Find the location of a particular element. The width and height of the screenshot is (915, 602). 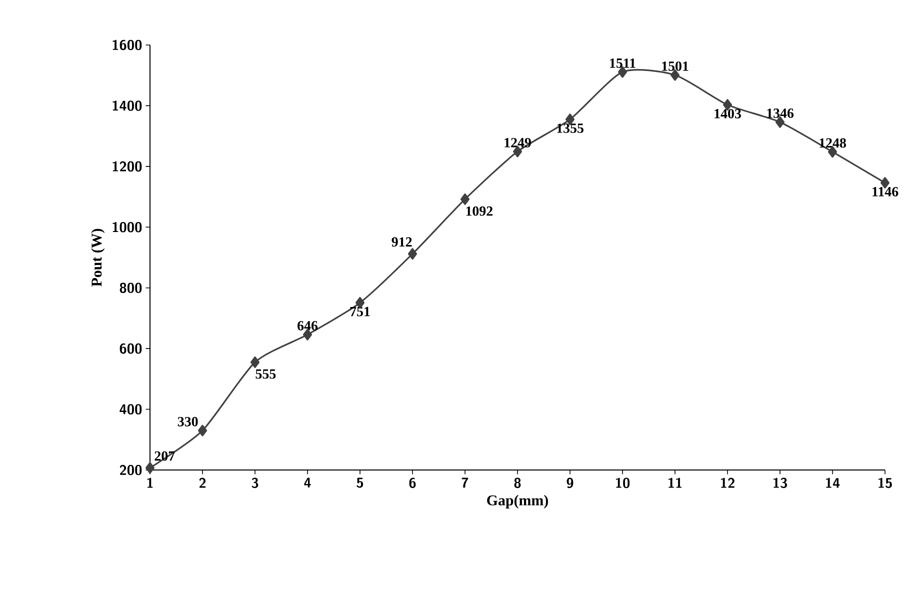

data-label: 646 is located at coordinates (308, 325).